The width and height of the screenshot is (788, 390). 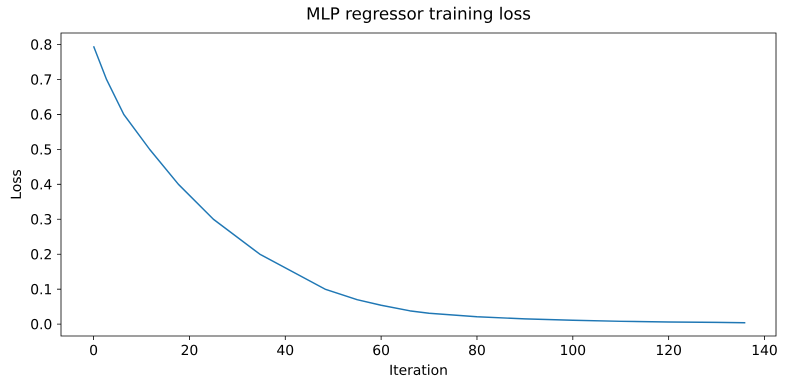 What do you see at coordinates (41, 219) in the screenshot?
I see `y-tick-label: 0.3` at bounding box center [41, 219].